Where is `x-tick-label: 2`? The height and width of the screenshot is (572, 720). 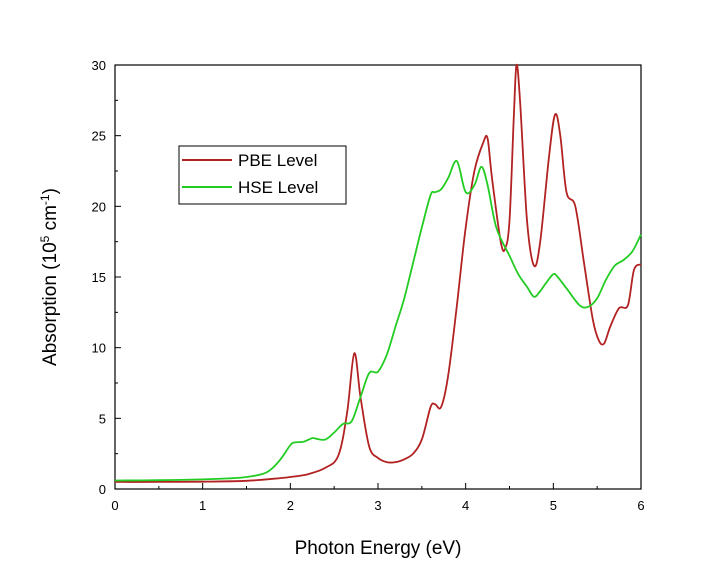
x-tick-label: 2 is located at coordinates (290, 505).